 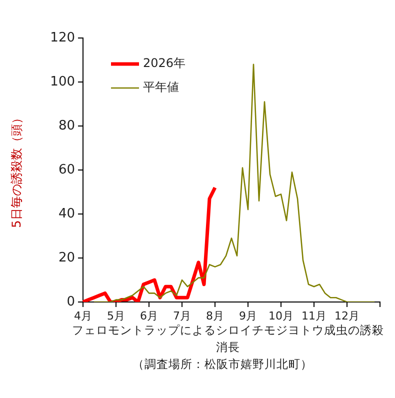 I want to click on x-tick-label: 9月, so click(x=248, y=315).